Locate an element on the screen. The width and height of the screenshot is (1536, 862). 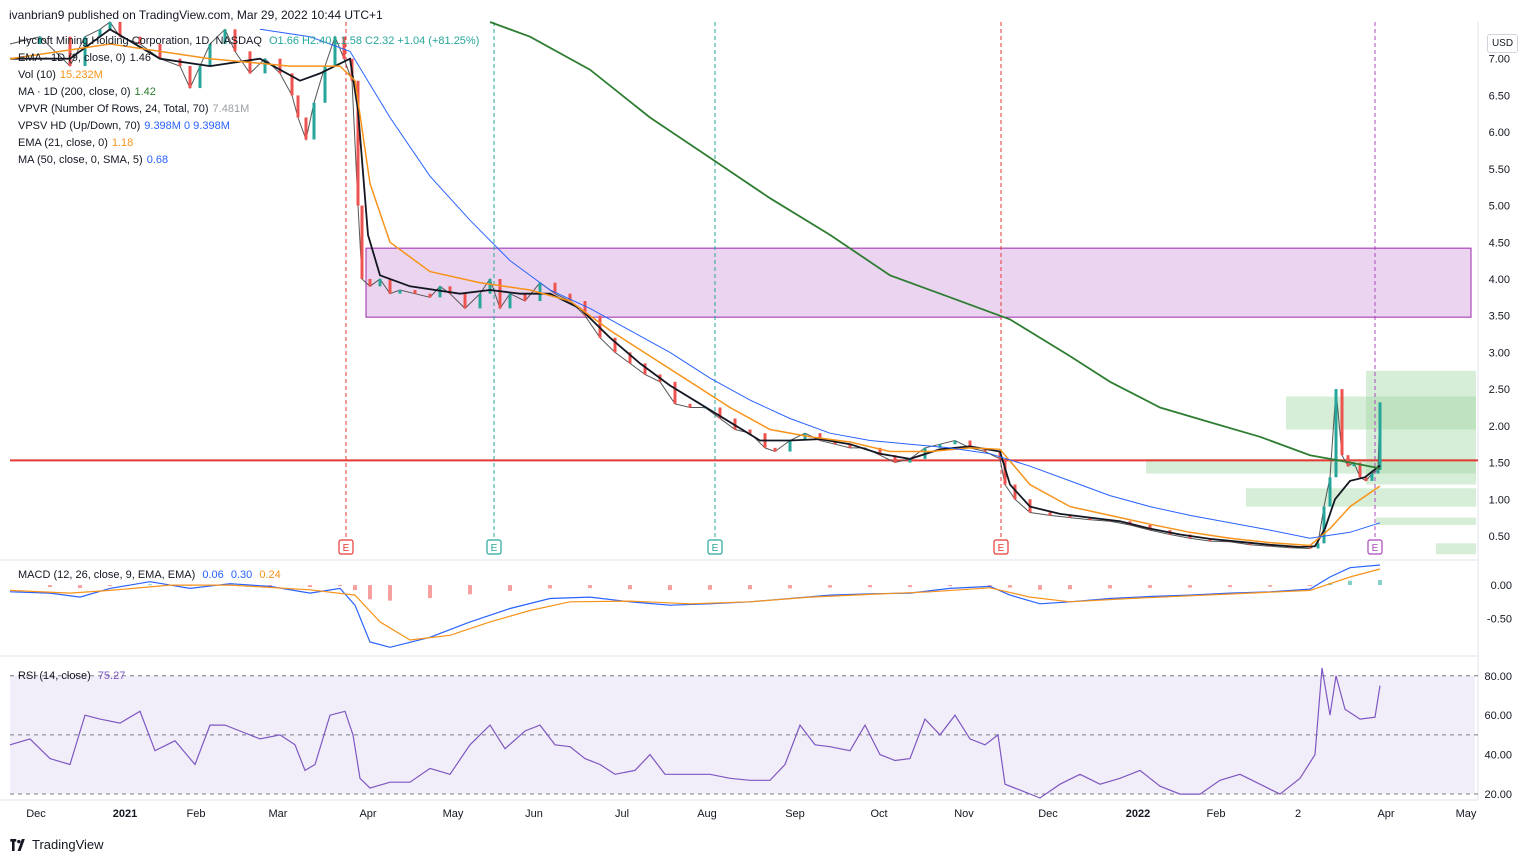
price-axis-tick: 1.50 is located at coordinates (1499, 464).